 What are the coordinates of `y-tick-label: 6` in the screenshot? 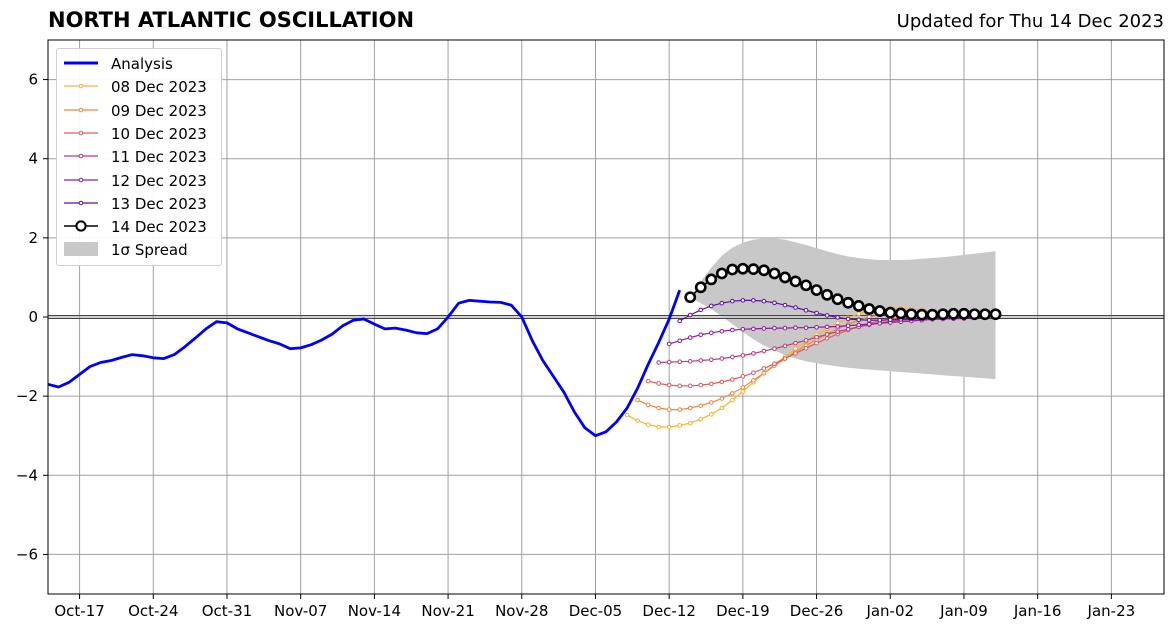 It's located at (33, 80).